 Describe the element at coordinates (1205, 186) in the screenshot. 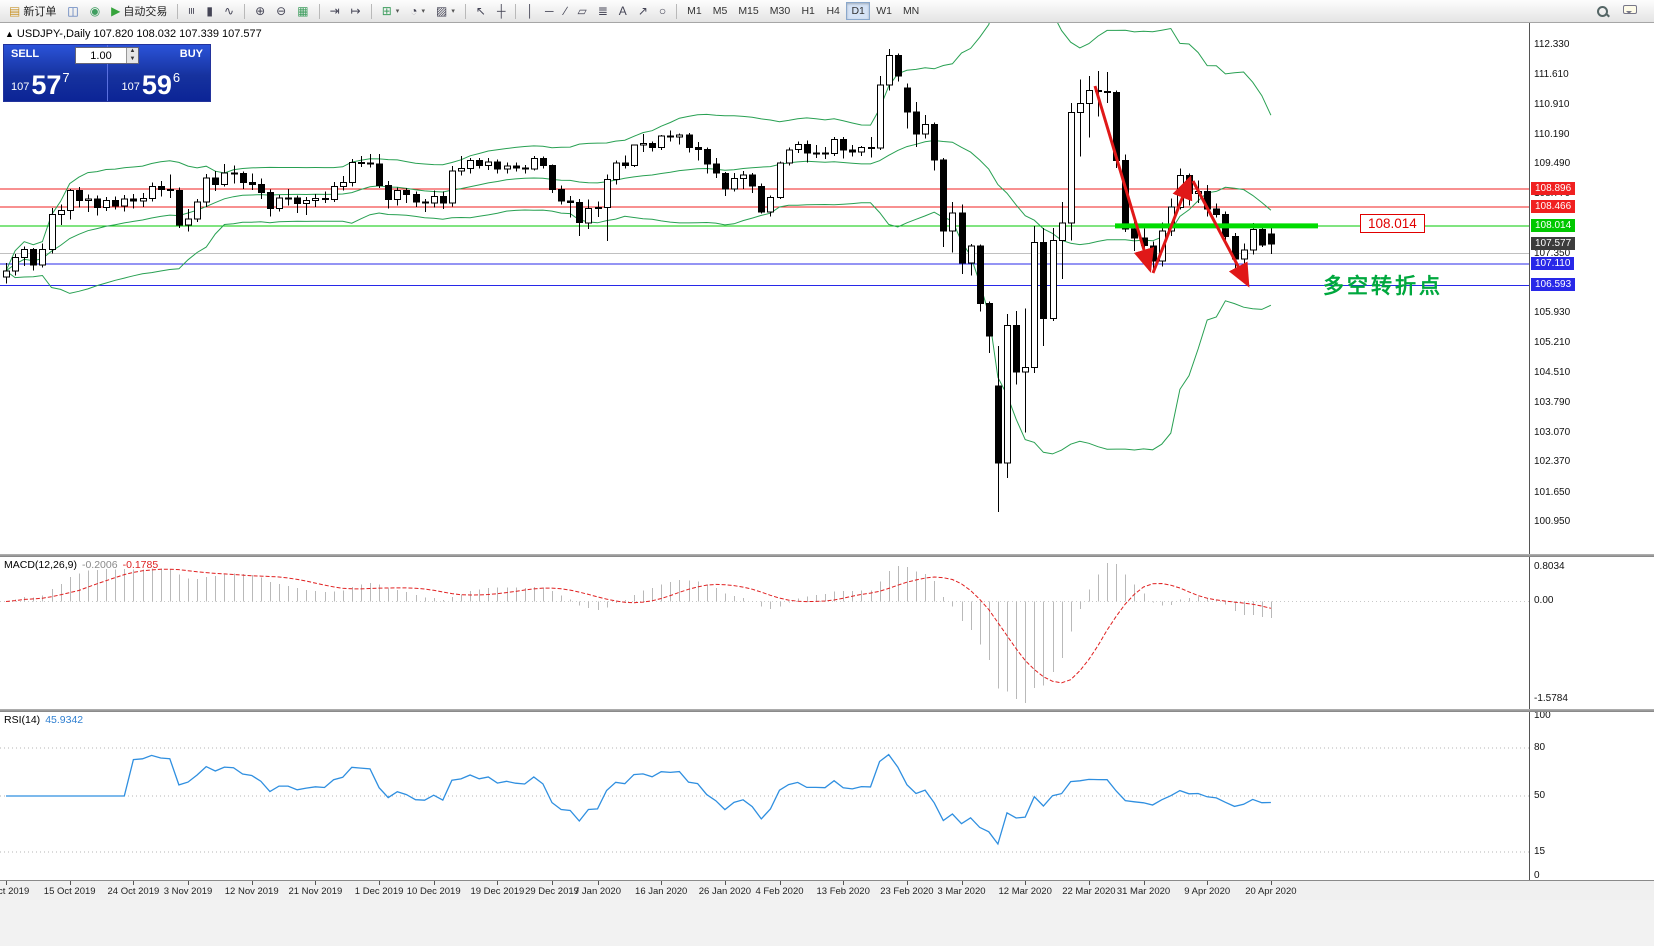

I see `chart-annotations` at that location.